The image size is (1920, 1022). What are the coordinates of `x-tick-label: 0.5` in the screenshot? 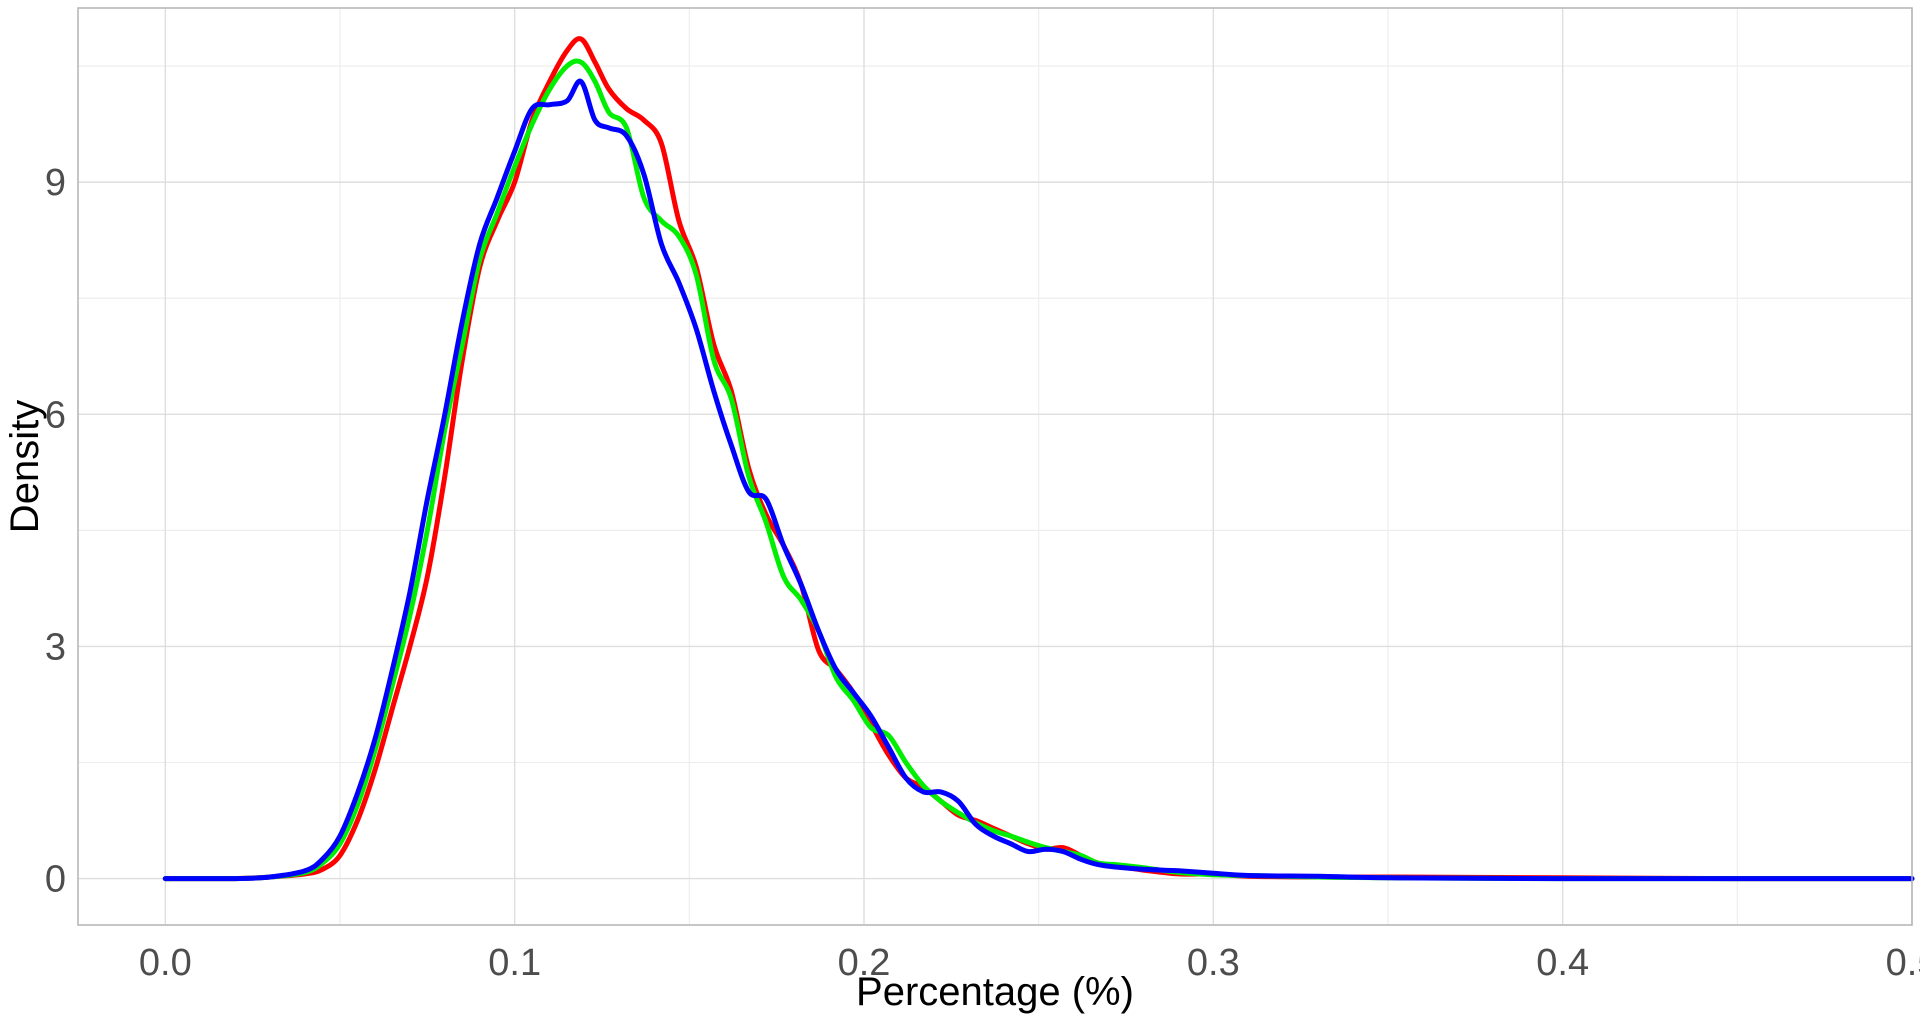 It's located at (1903, 963).